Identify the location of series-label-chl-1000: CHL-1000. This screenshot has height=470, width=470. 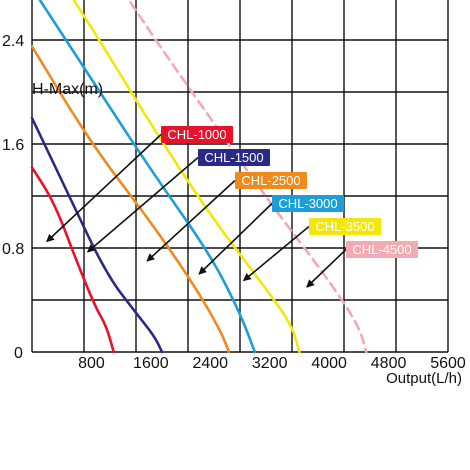
(196, 134).